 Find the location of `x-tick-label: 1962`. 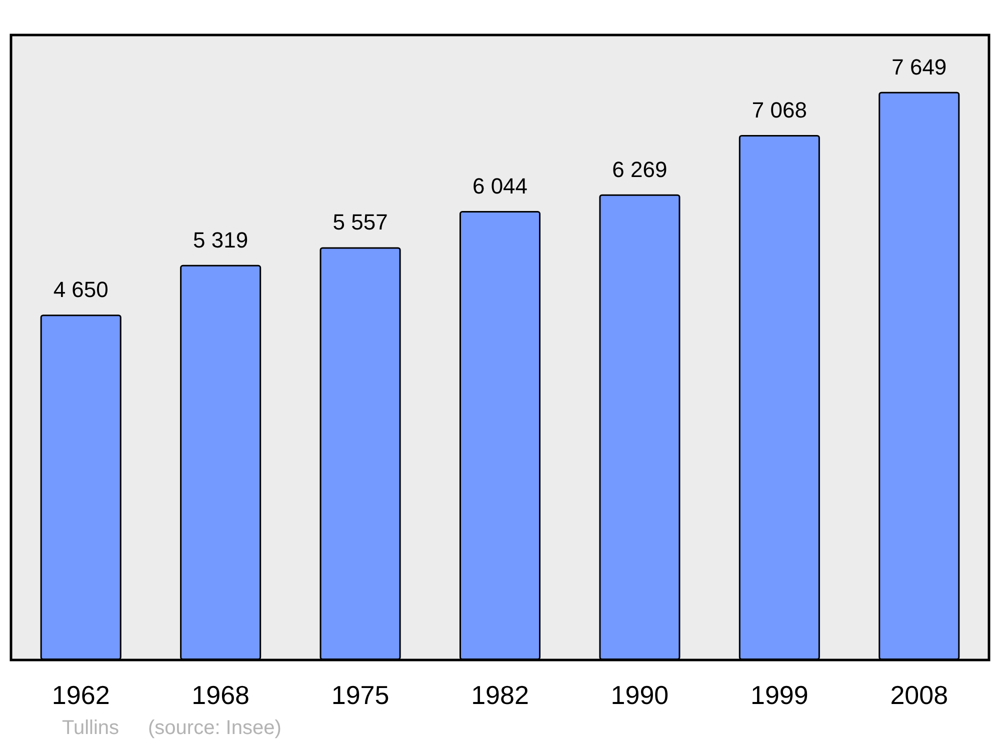

x-tick-label: 1962 is located at coordinates (81, 695).